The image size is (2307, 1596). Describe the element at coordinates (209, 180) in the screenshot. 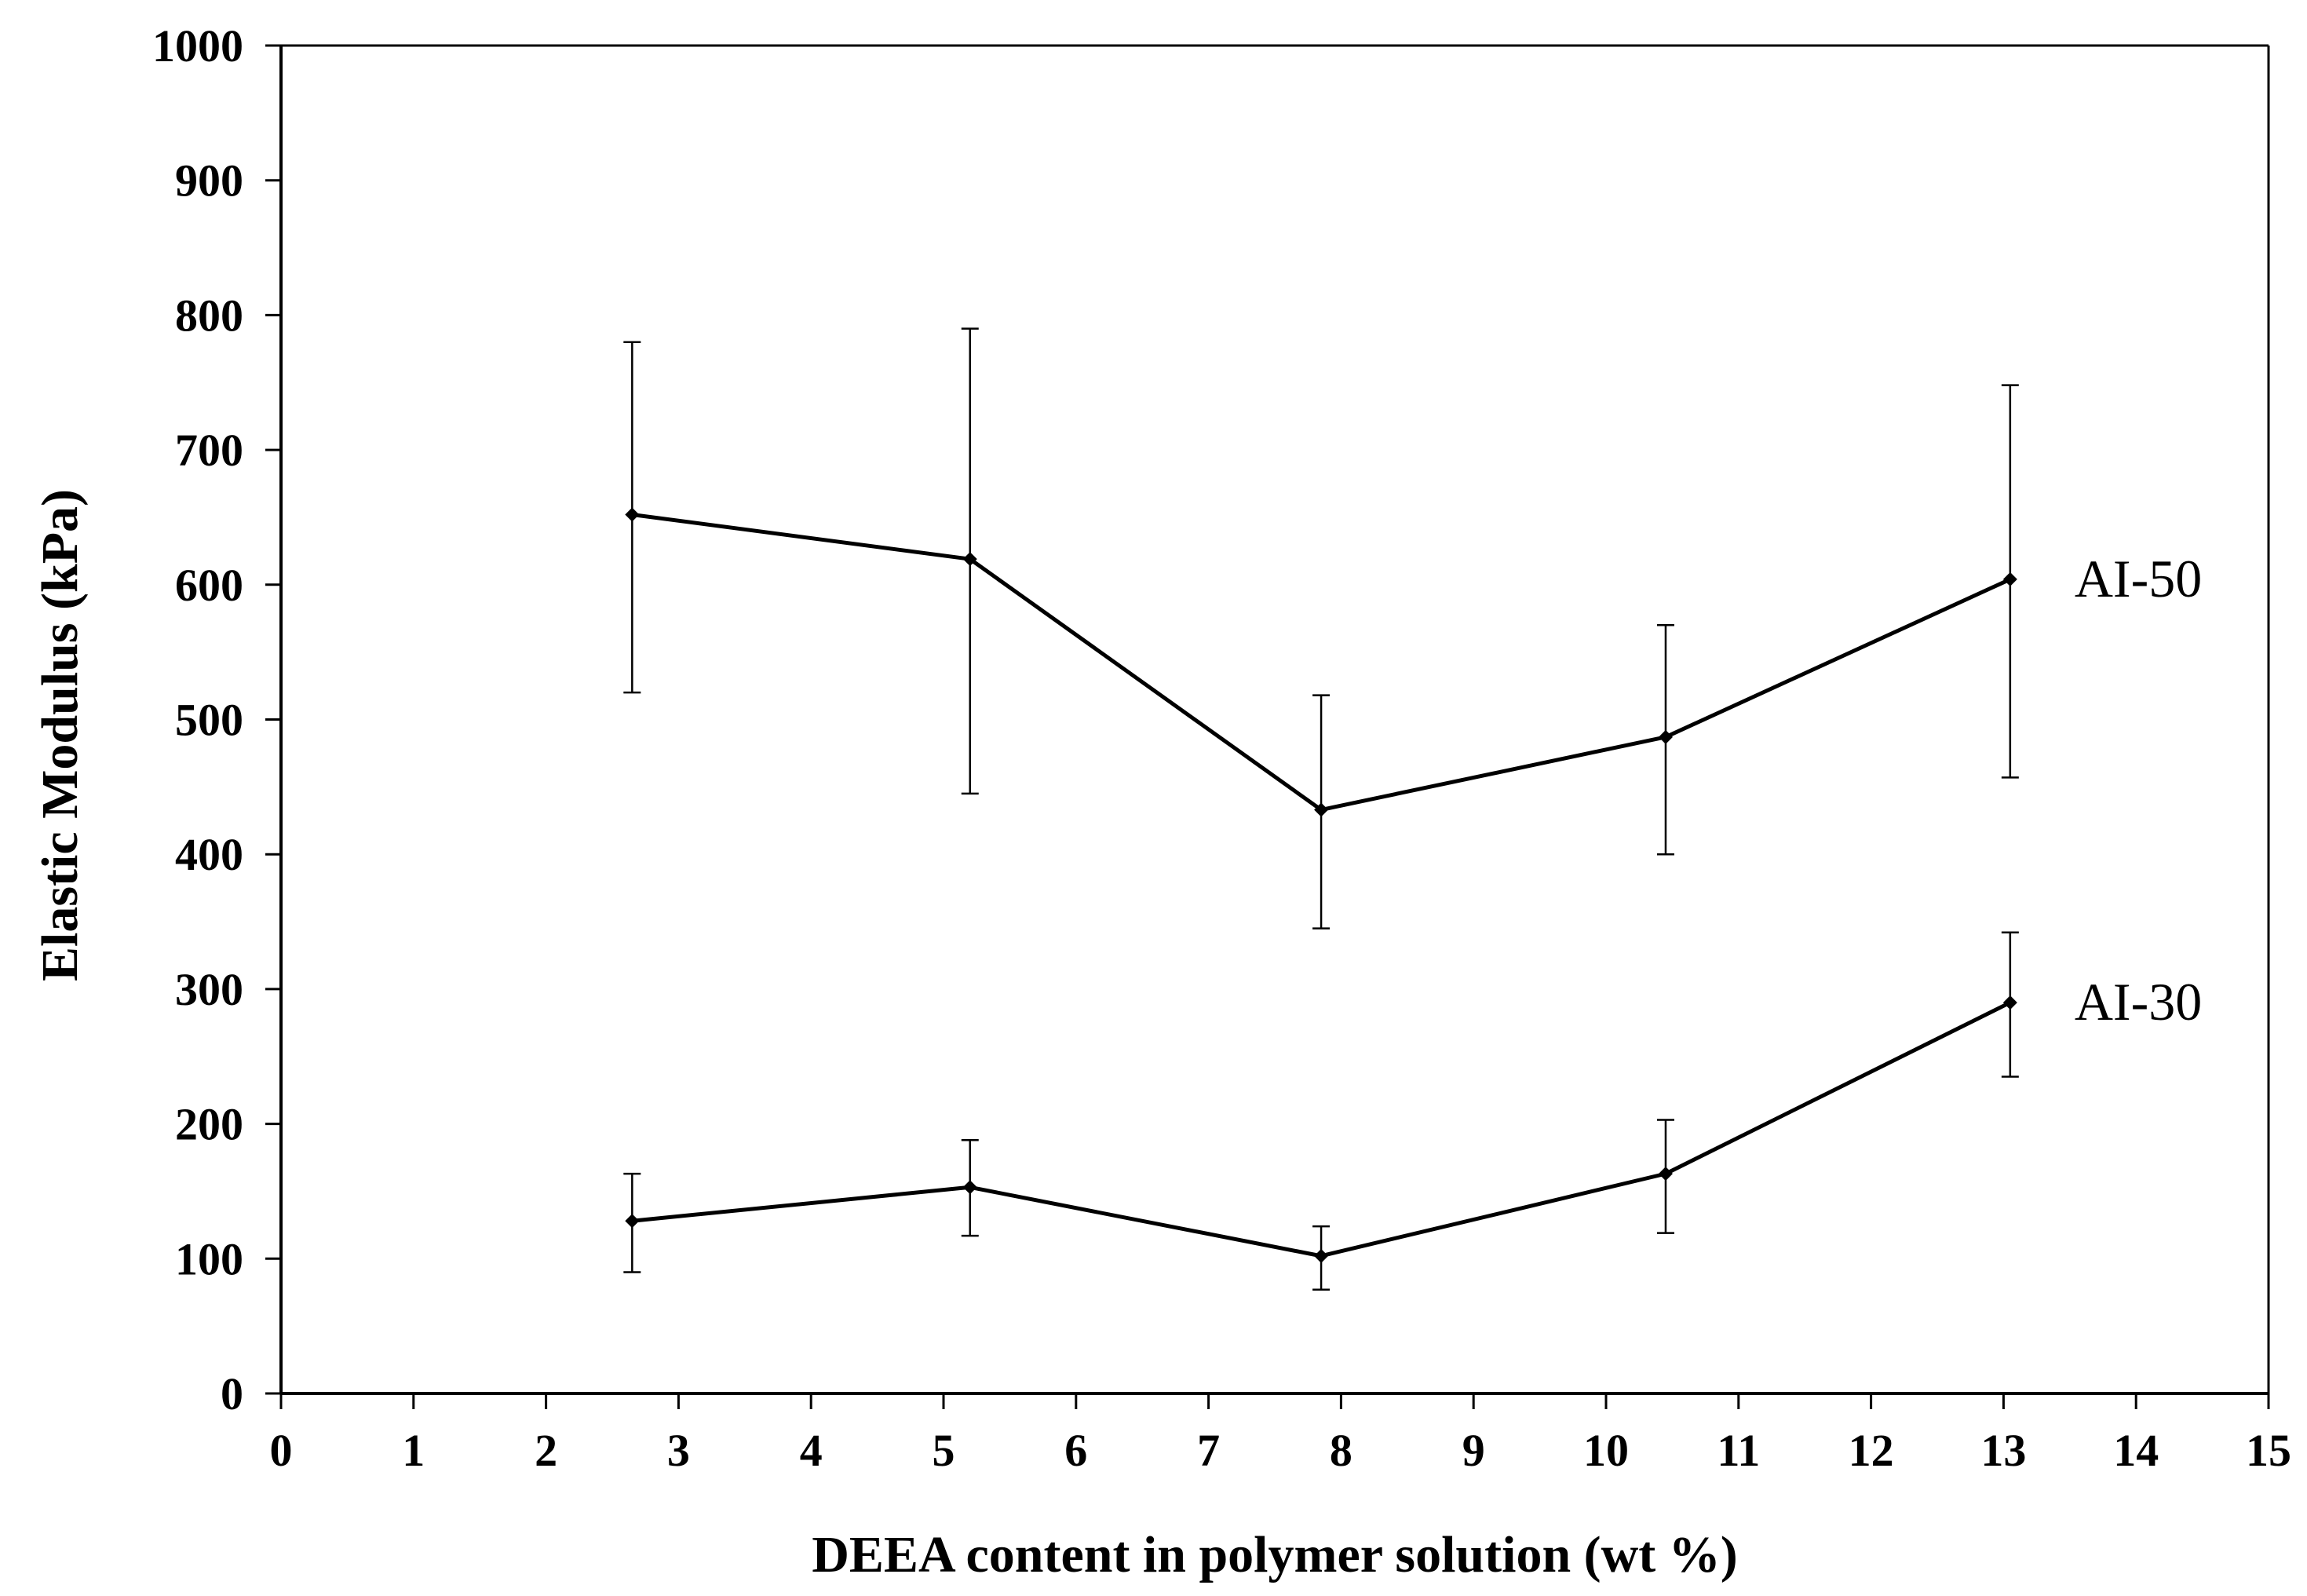

I see `y-tick-label: 900` at that location.